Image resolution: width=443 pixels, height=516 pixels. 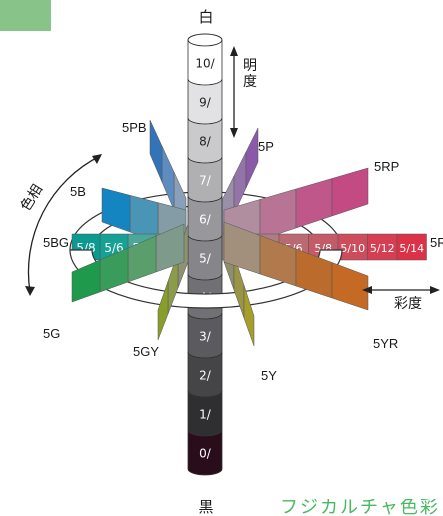 What do you see at coordinates (205, 64) in the screenshot?
I see `value-step-label-0: 10/` at bounding box center [205, 64].